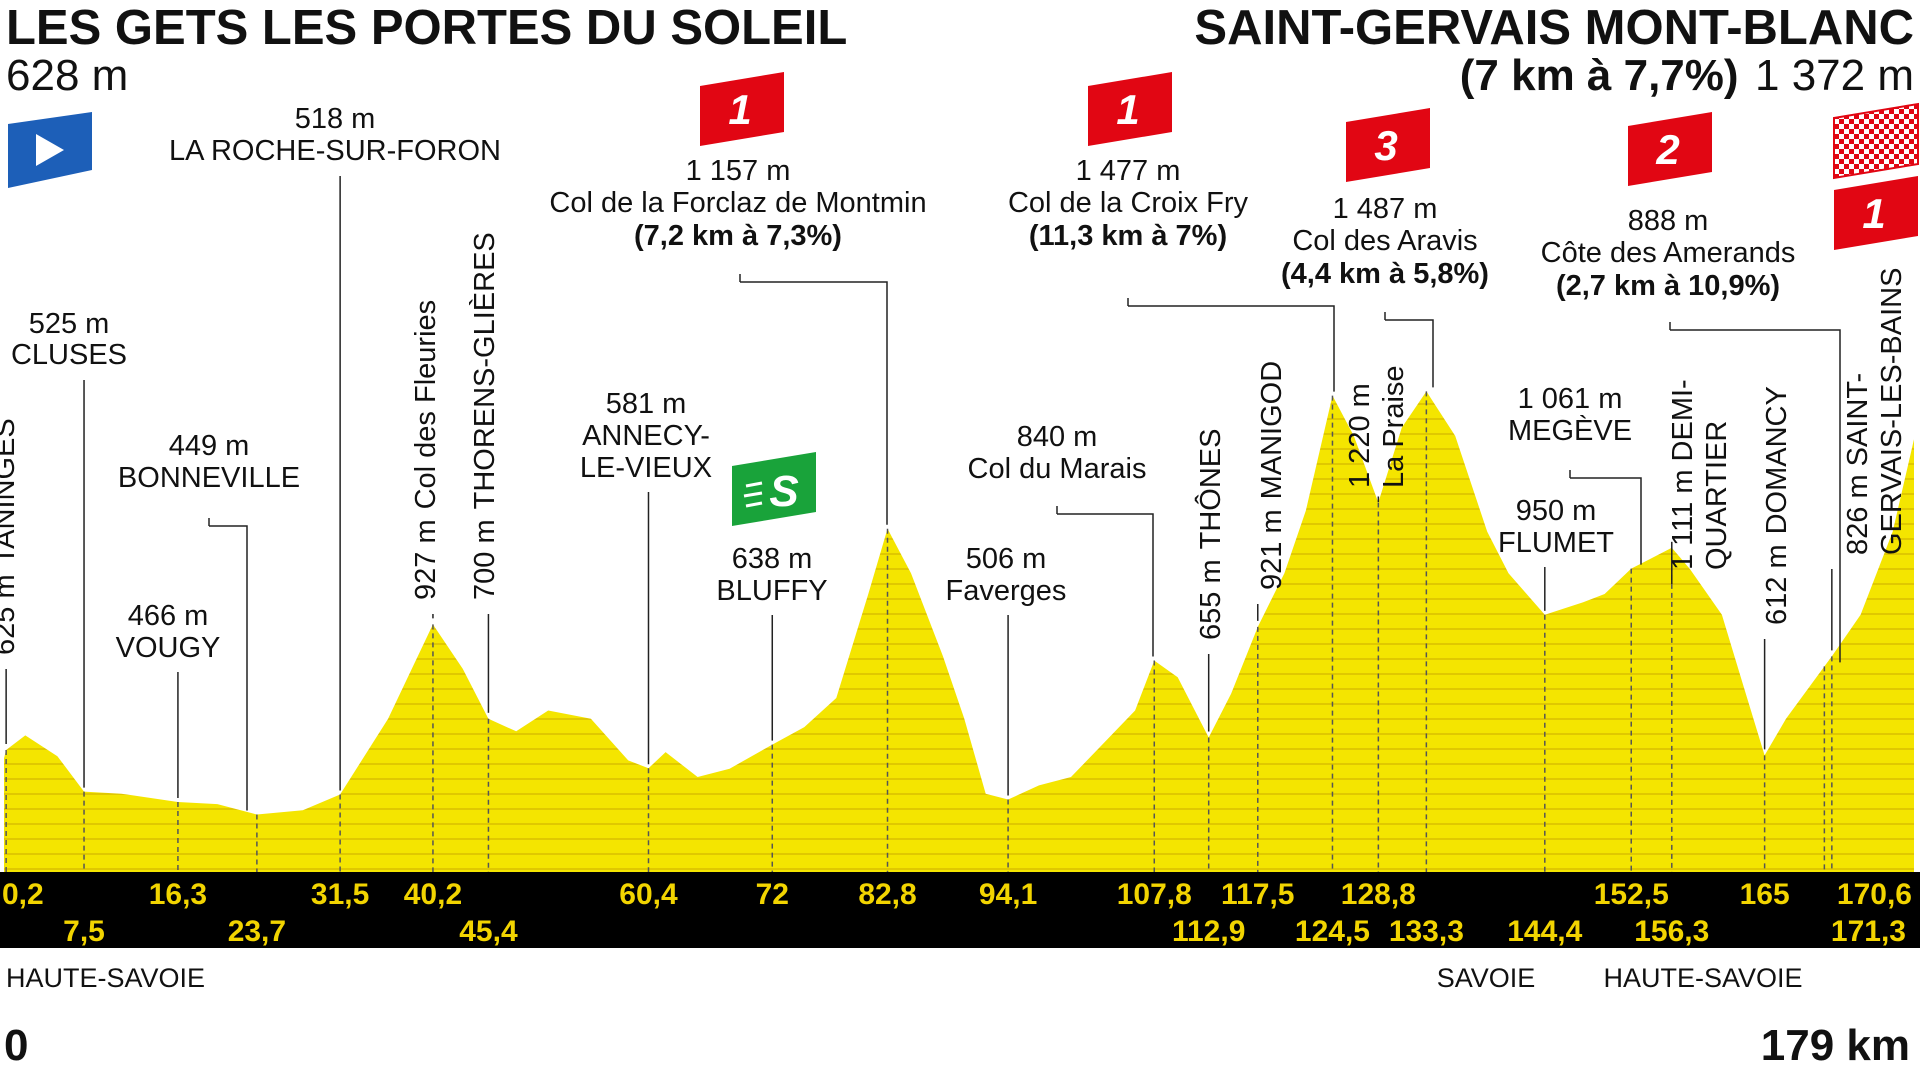 The image size is (1920, 1080). Describe the element at coordinates (1008, 894) in the screenshot. I see `km-top-label: 94,1` at that location.